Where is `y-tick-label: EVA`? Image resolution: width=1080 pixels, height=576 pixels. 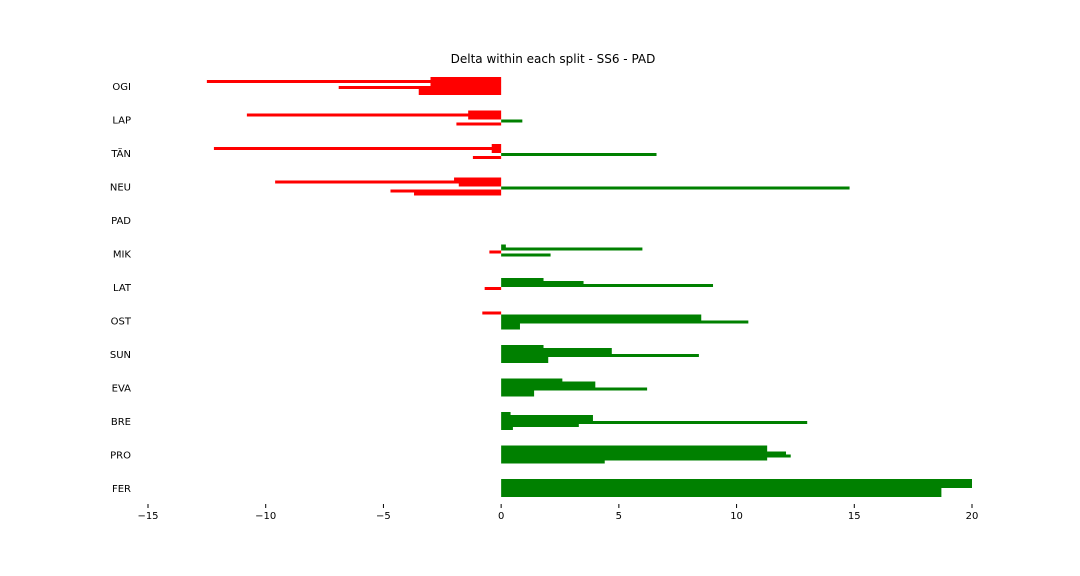
y-tick-label: EVA is located at coordinates (122, 389).